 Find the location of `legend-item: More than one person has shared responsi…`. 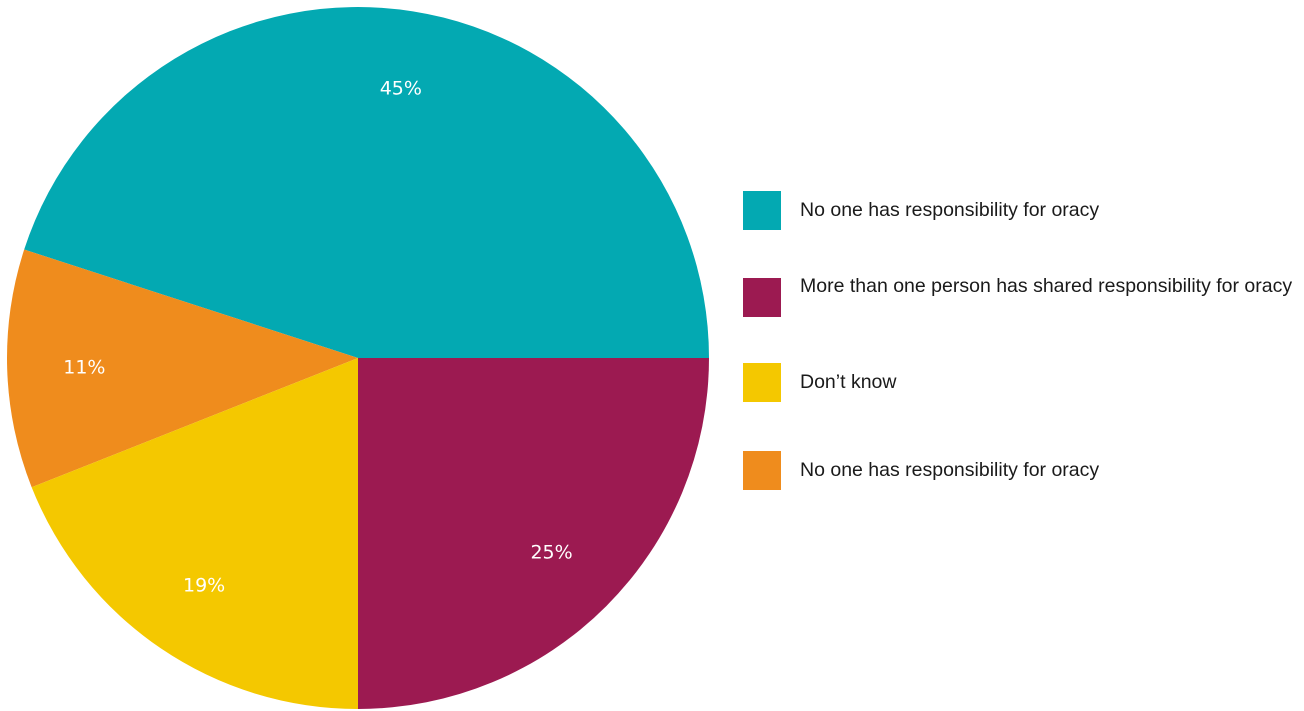

legend-item: More than one person has shared responsi… is located at coordinates (1021, 296).